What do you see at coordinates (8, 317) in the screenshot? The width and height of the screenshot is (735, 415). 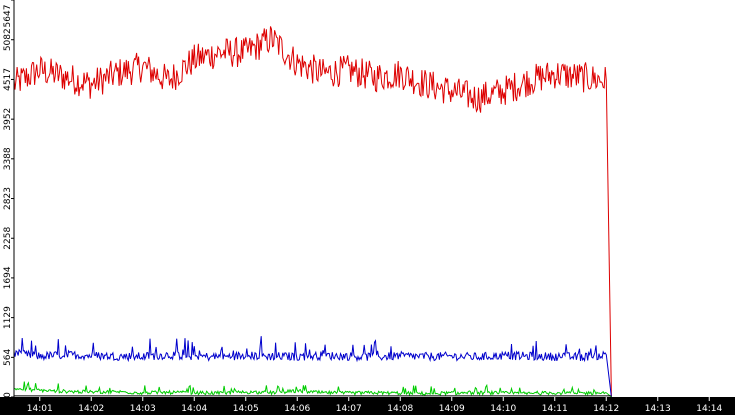 I see `y-tick-label: 1129` at bounding box center [8, 317].